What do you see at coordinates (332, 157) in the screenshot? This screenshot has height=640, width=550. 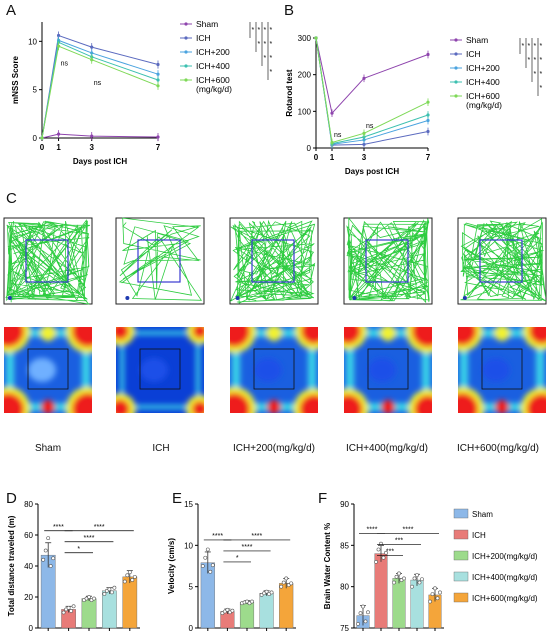 I see `x-tick-label: 1` at bounding box center [332, 157].